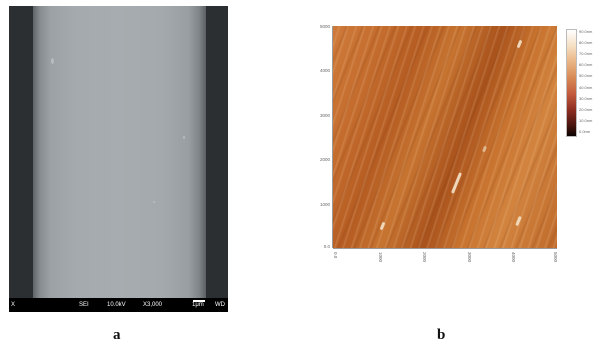 The width and height of the screenshot is (604, 352). What do you see at coordinates (586, 120) in the screenshot?
I see `color-scale-label: 10.0nm` at bounding box center [586, 120].